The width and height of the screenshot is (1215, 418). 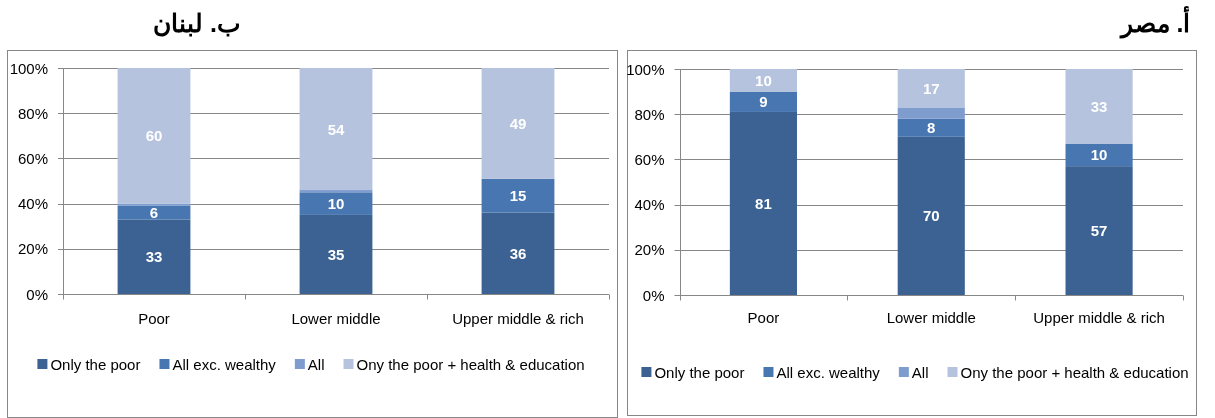 I want to click on data-label: 70, so click(x=931, y=216).